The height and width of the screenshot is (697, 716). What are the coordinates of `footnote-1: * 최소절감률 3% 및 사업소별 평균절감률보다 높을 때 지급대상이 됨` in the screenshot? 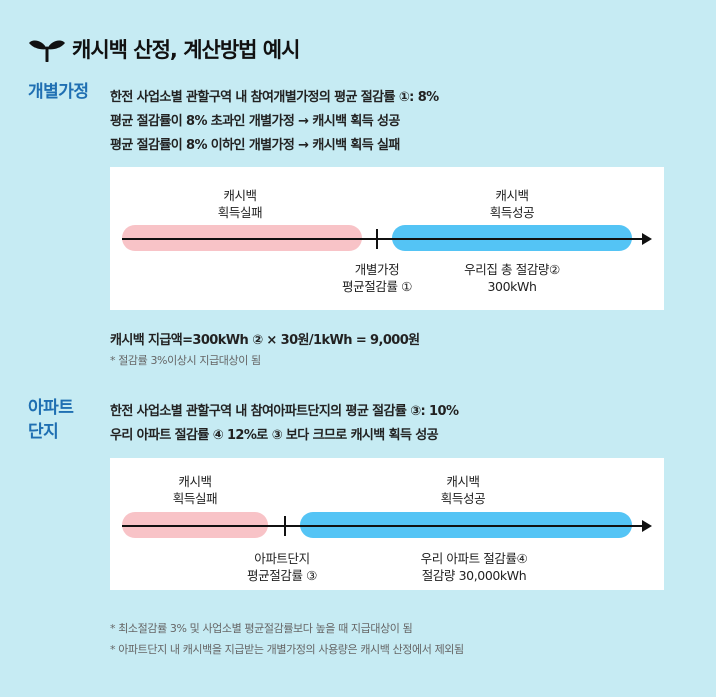 It's located at (261, 628).